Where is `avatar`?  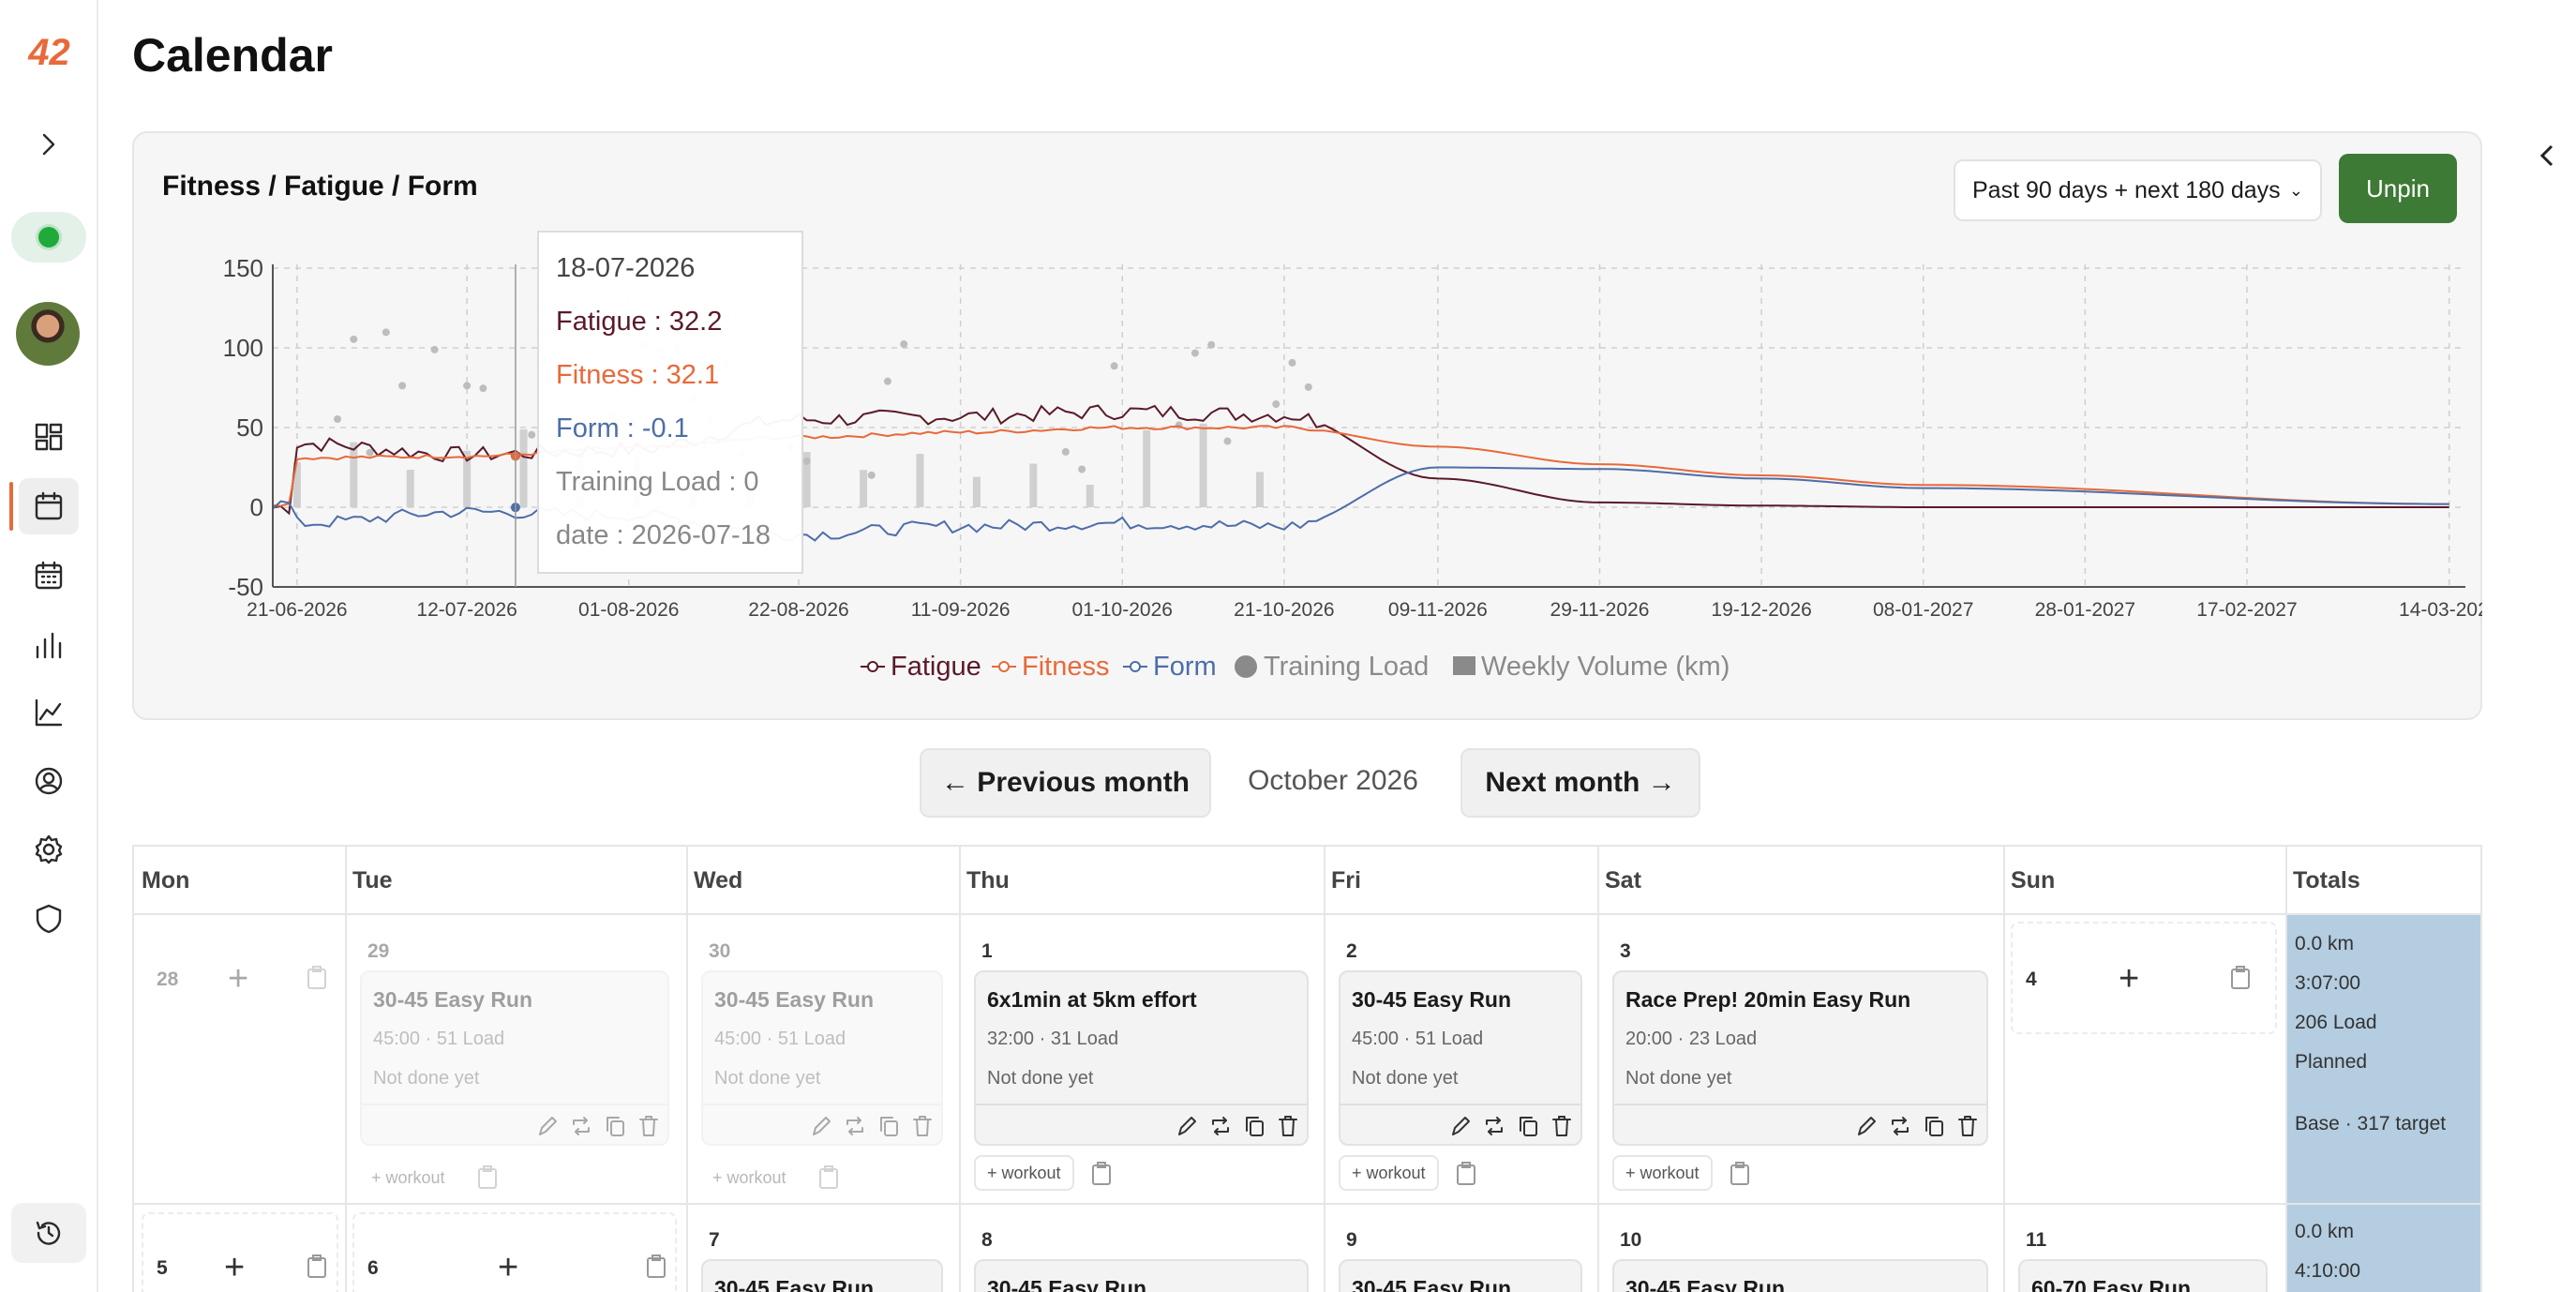 avatar is located at coordinates (48, 334).